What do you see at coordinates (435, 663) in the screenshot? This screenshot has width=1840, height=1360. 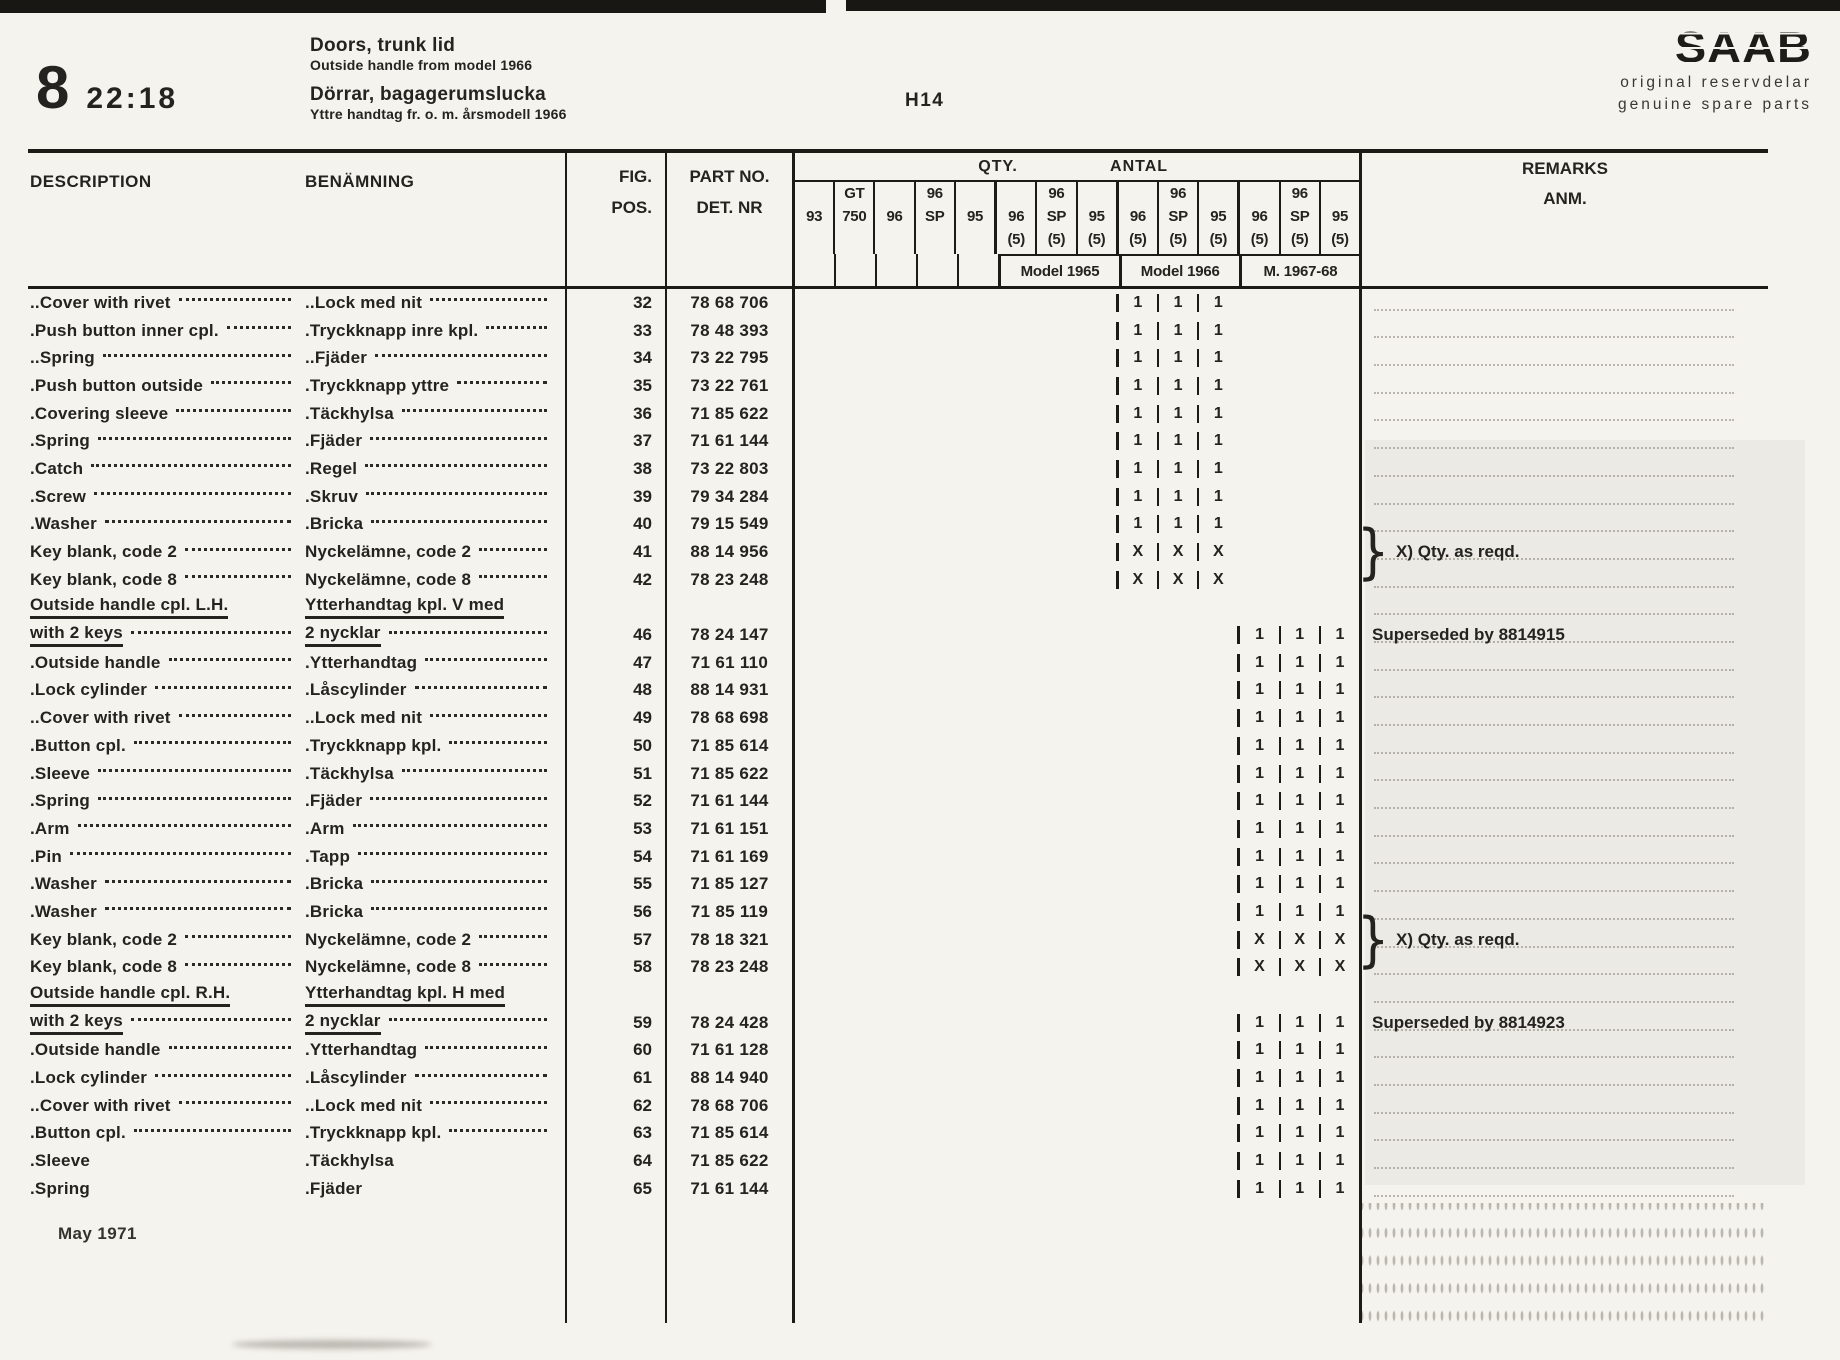 I see `benamning-cell: .Ytterhandtag` at bounding box center [435, 663].